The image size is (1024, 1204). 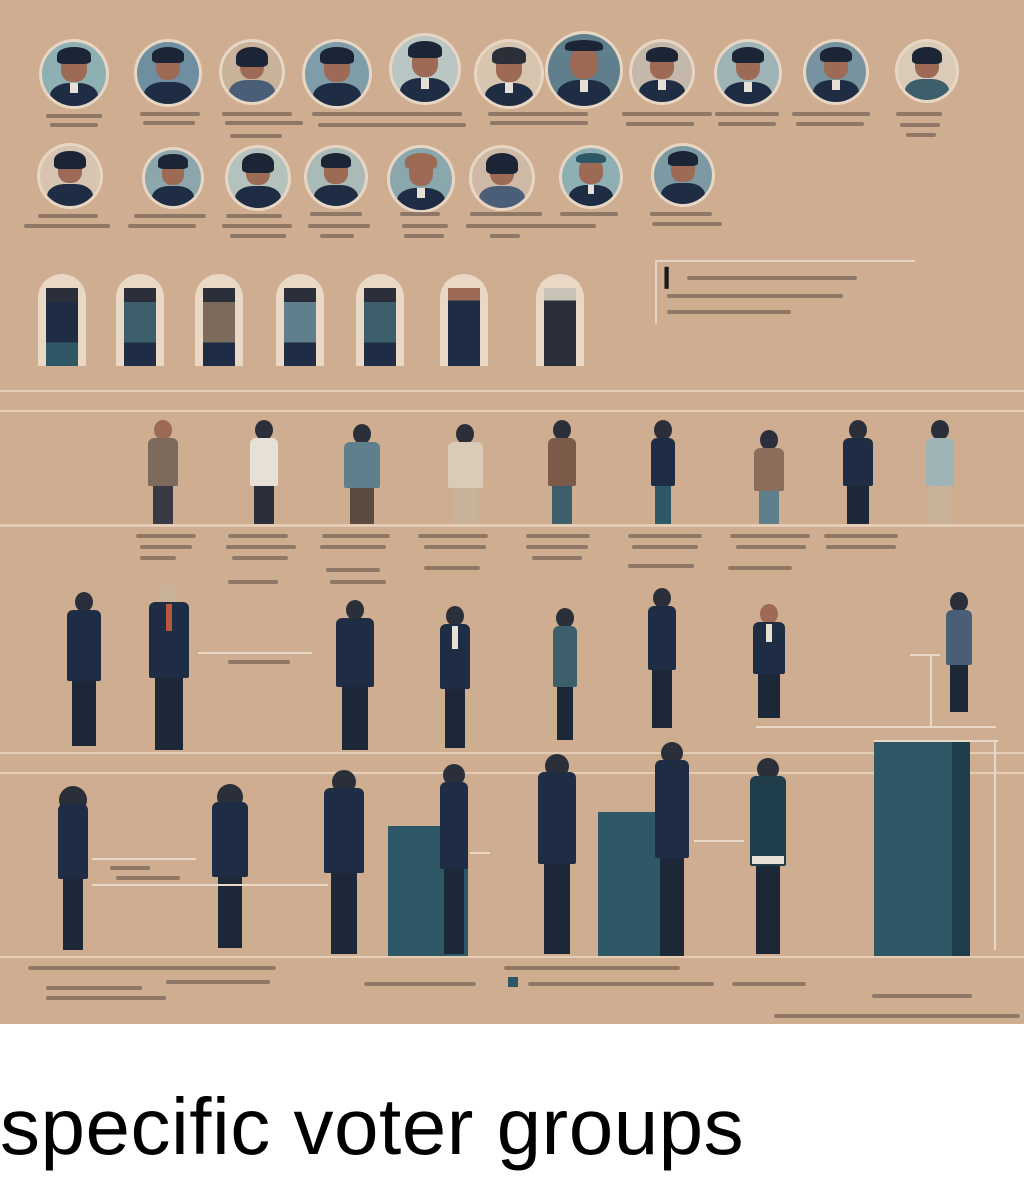 I want to click on baseline, so click(x=512, y=957).